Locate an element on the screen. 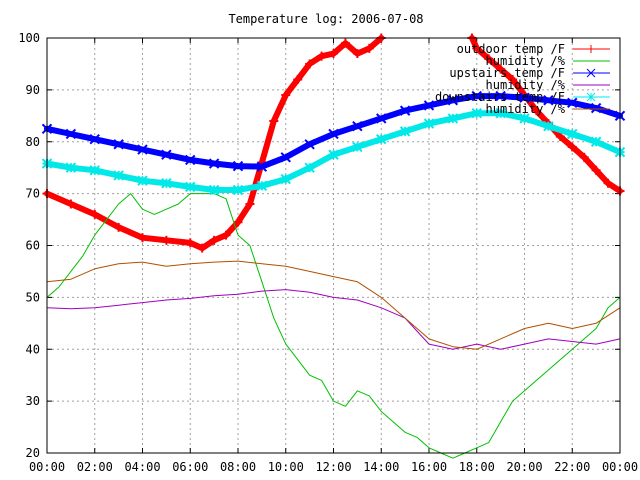 This screenshot has width=640, height=480. x-tick-label: 20:00 is located at coordinates (524, 467).